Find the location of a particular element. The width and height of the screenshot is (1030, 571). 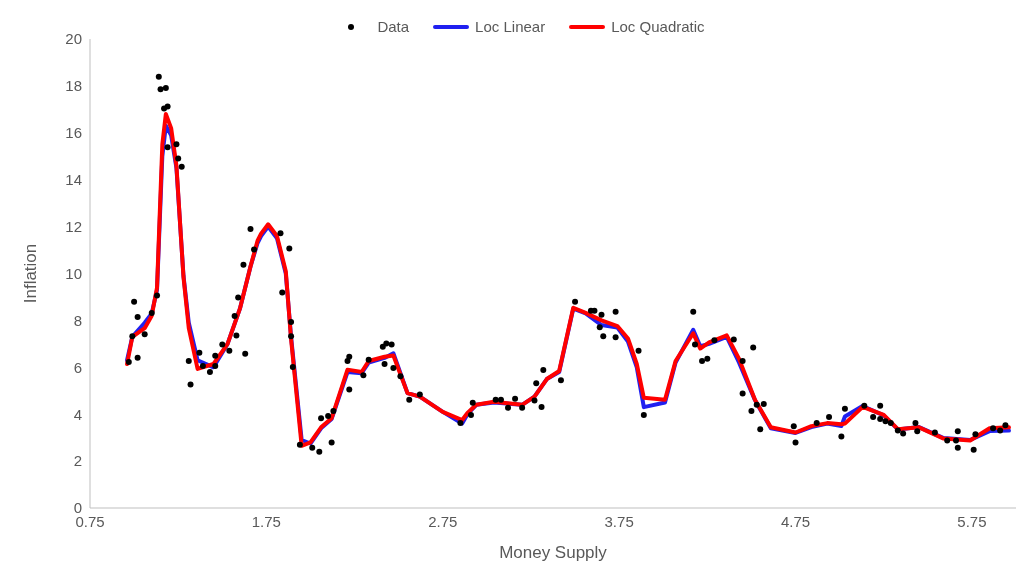

y-tick-label: 18 is located at coordinates (73, 86).